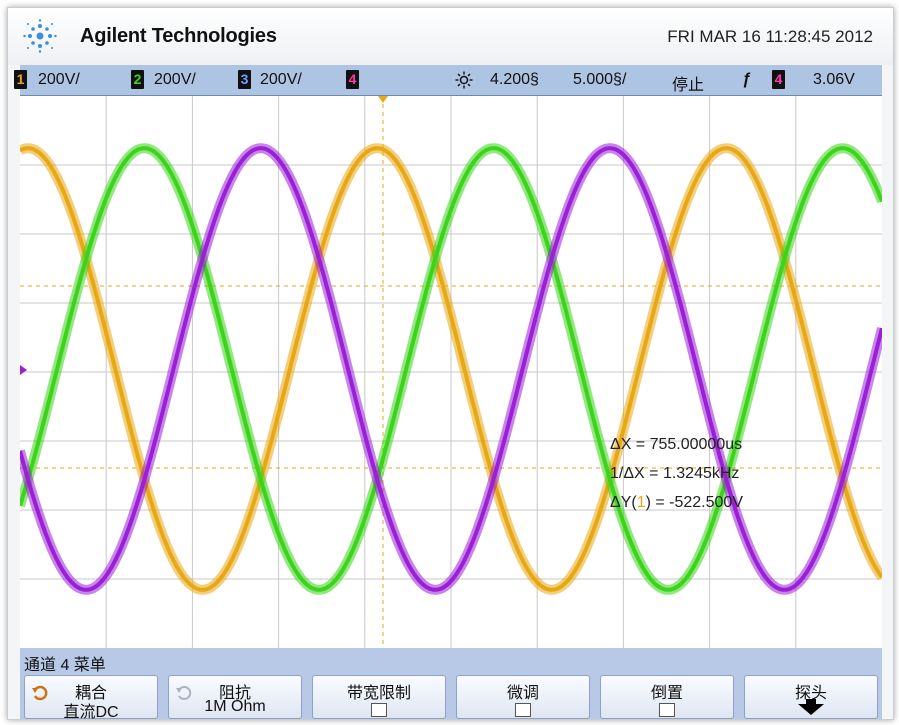  I want to click on impedance-softkey: 阻抗 1M Ohm, so click(235, 697).